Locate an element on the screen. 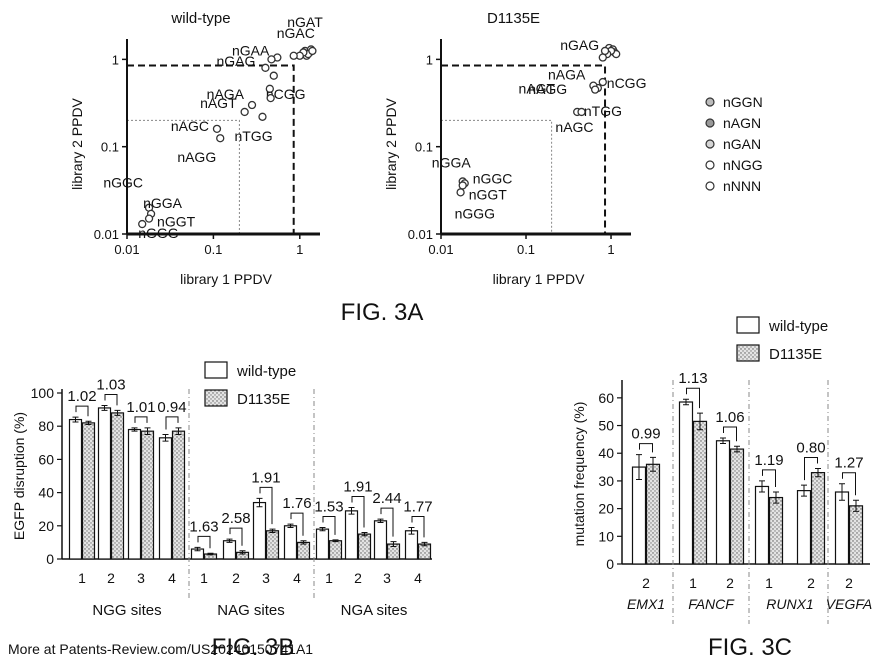 Image resolution: width=880 pixels, height=669 pixels. y-tick-label: 0.1 is located at coordinates (424, 147).